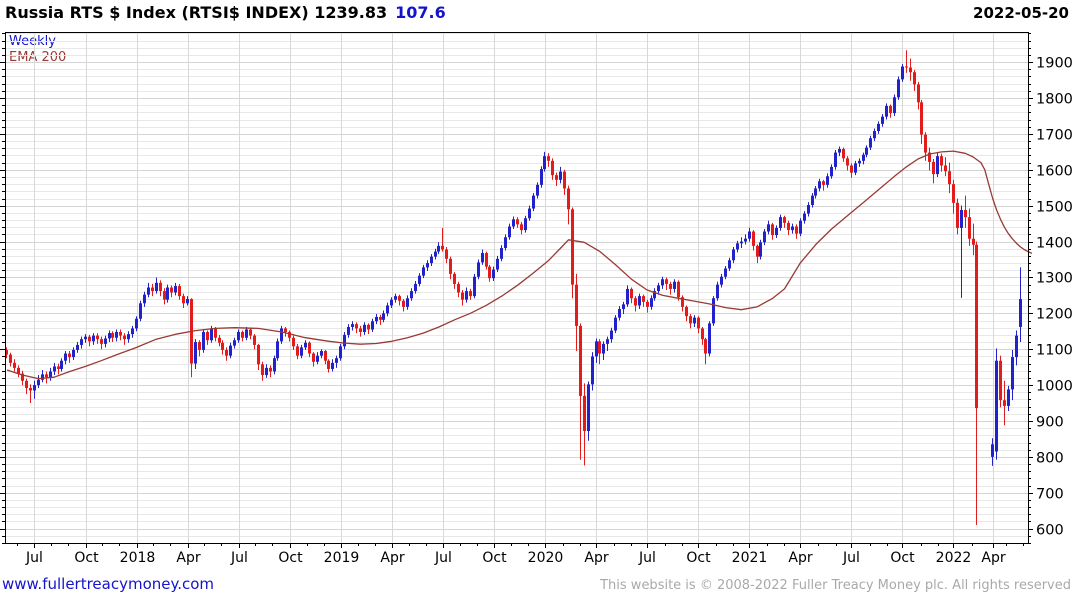 The width and height of the screenshot is (1075, 600). I want to click on y-axis-label: 1000, so click(1054, 387).